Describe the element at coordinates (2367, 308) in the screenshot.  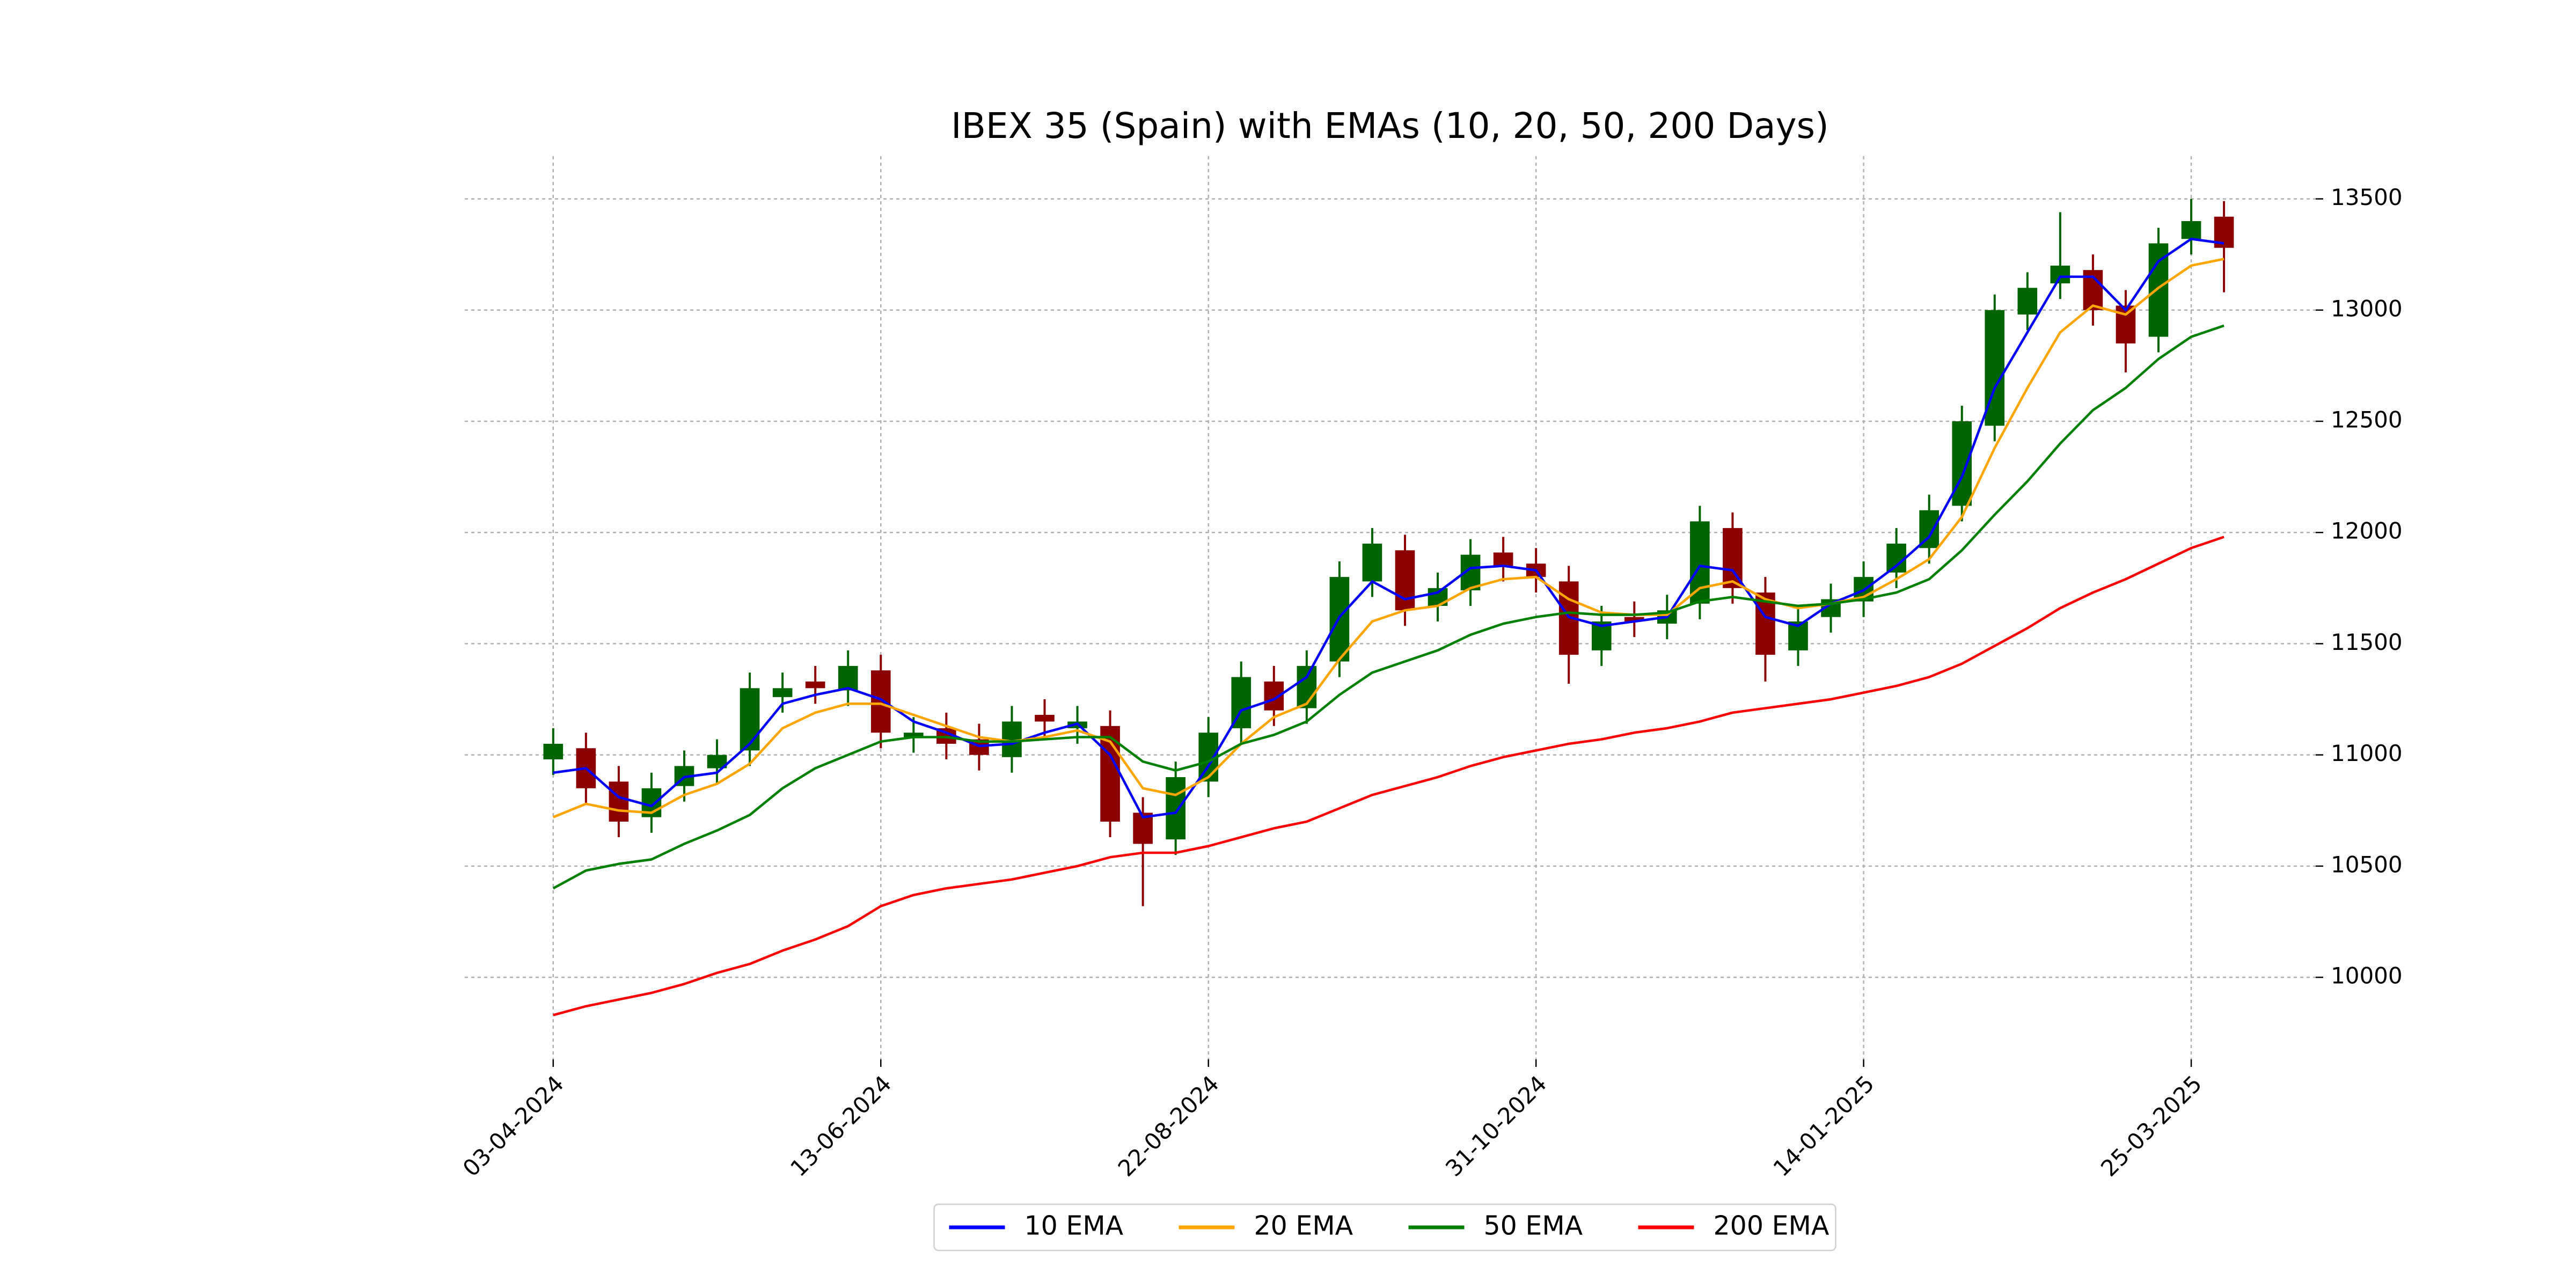
I see `y-tick-label: 13000` at that location.